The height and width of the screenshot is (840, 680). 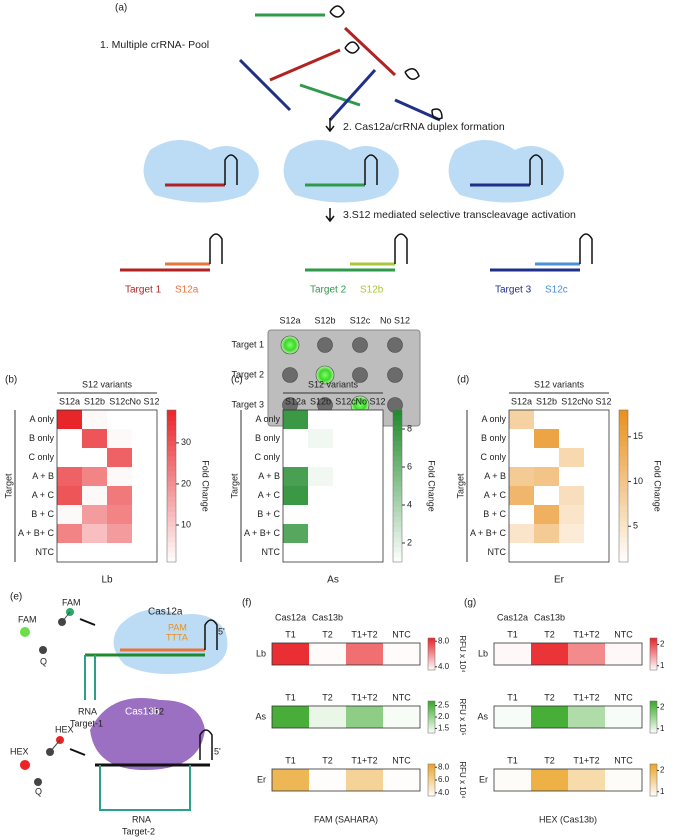 I want to click on row-label: A + B+ C, so click(x=36, y=533).